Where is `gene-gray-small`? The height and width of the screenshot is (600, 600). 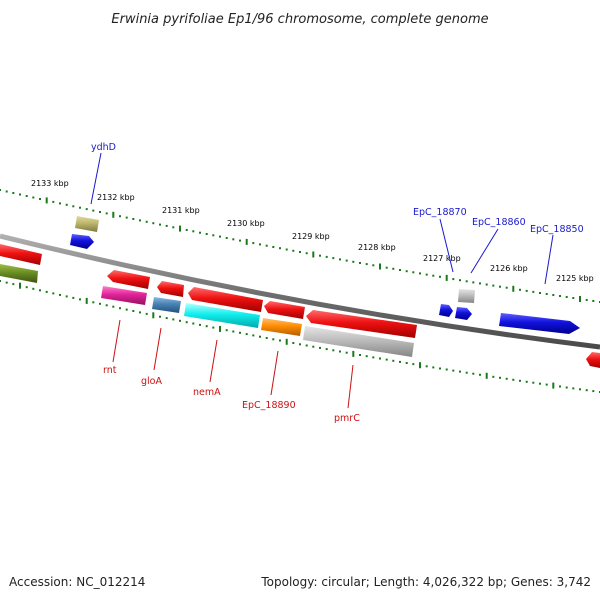 gene-gray-small is located at coordinates (466, 296).